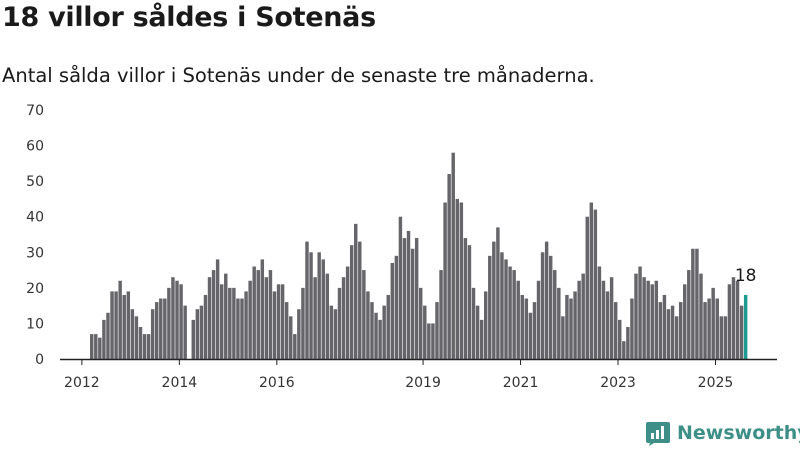 Image resolution: width=800 pixels, height=450 pixels. What do you see at coordinates (658, 434) in the screenshot?
I see `bar-chart-logo-icon` at bounding box center [658, 434].